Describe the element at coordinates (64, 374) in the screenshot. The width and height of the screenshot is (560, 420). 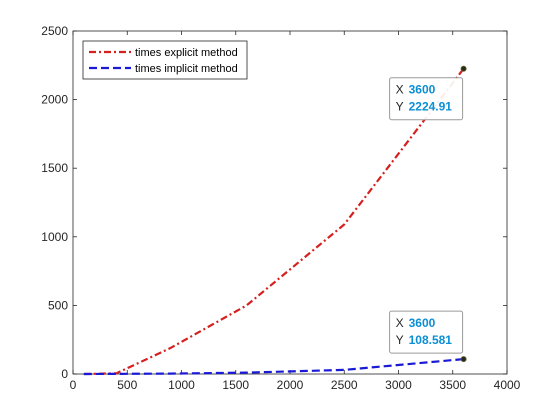
I see `y-tick-label: 0` at that location.